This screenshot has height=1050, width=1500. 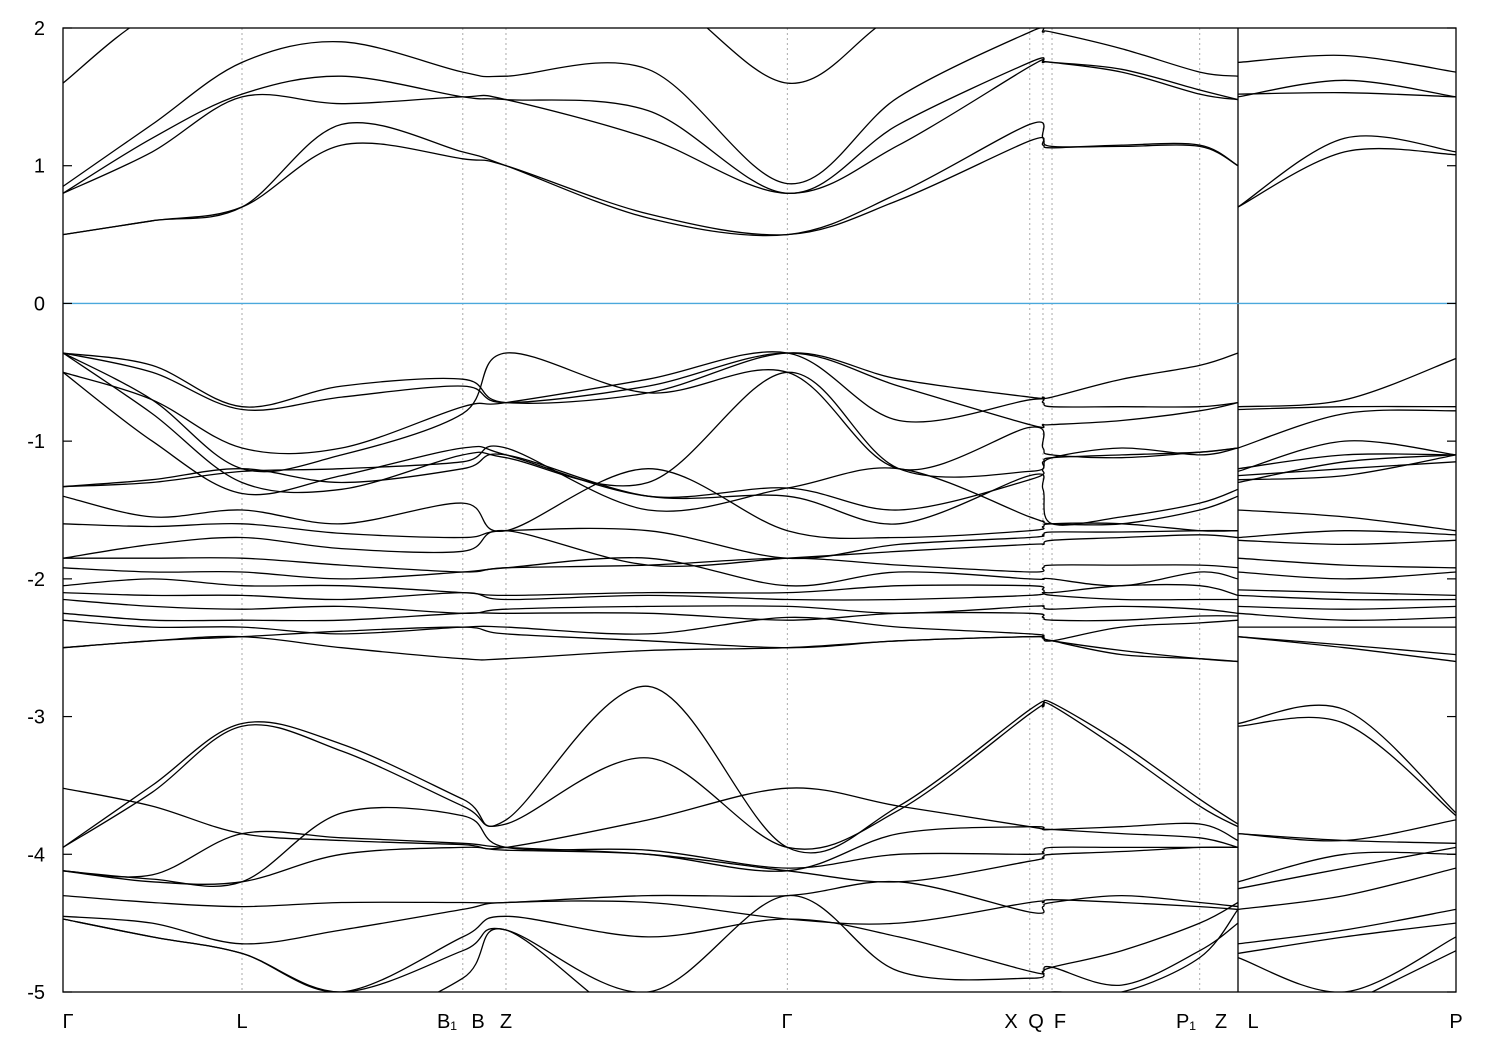 What do you see at coordinates (1455, 1022) in the screenshot?
I see `x-tick-label: P` at bounding box center [1455, 1022].